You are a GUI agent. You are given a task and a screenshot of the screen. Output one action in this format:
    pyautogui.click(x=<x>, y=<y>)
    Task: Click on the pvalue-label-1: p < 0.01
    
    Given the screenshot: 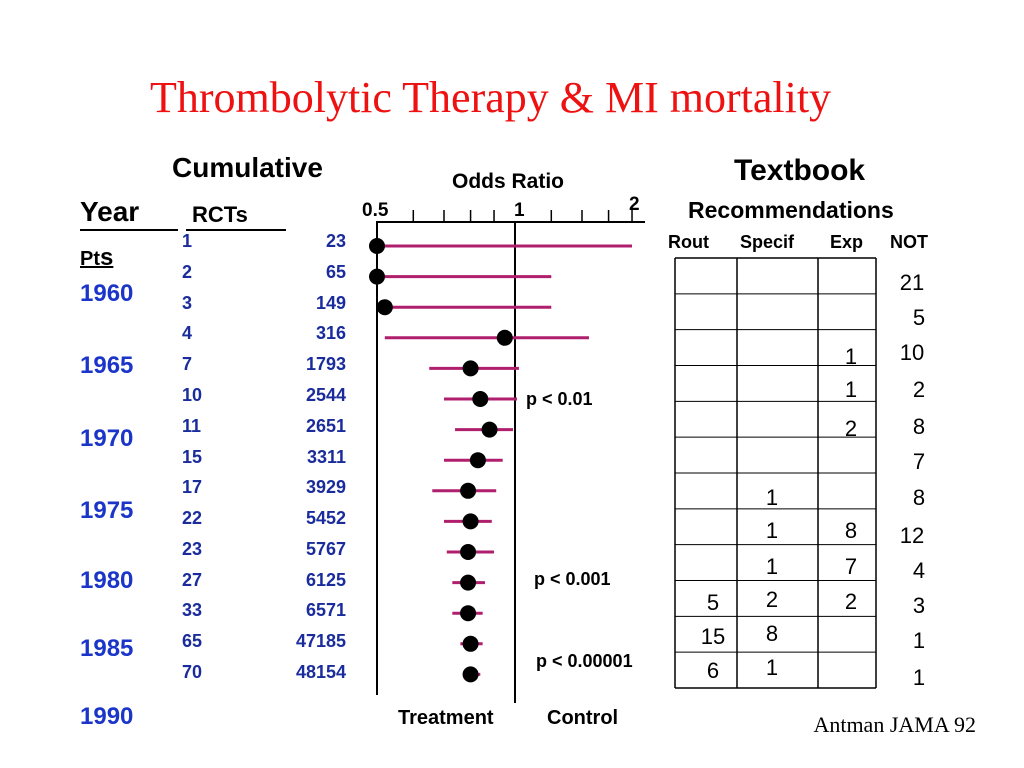 What is the action you would take?
    pyautogui.click(x=559, y=399)
    